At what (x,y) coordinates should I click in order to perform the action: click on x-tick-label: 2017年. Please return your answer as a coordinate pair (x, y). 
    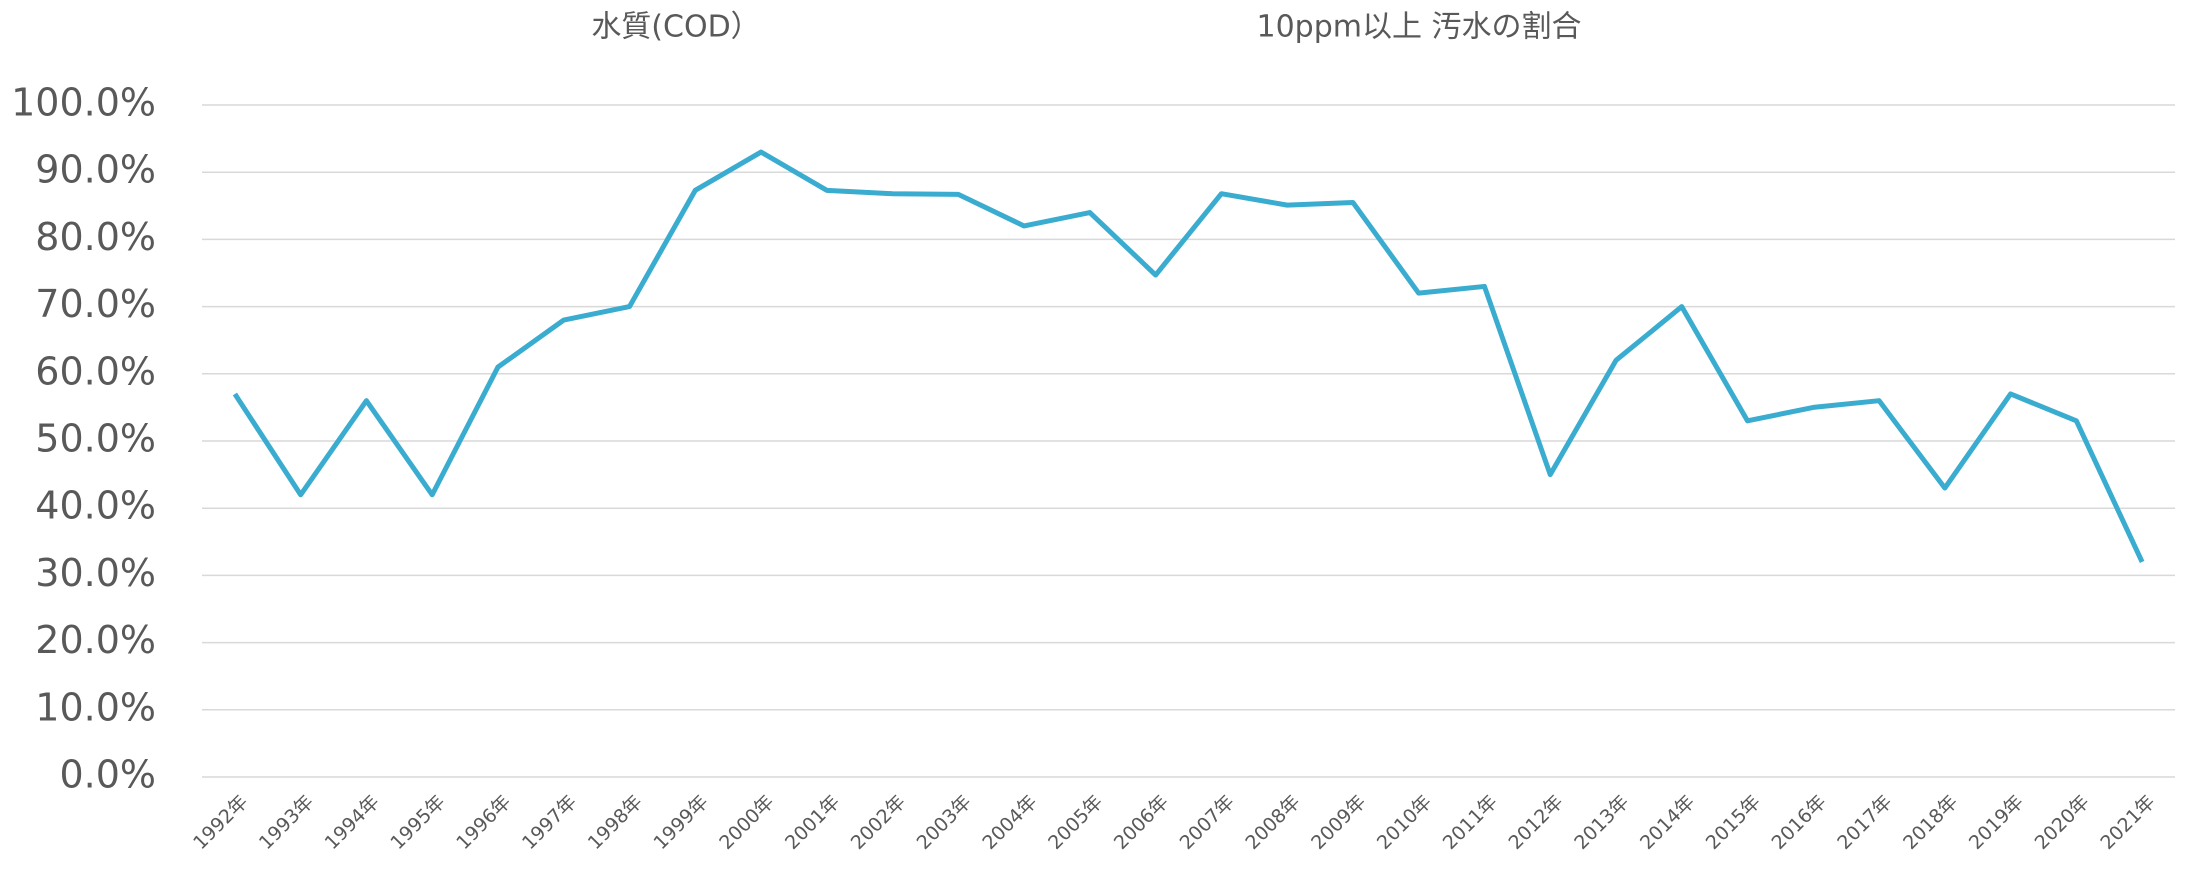
    Looking at the image, I should click on (1864, 822).